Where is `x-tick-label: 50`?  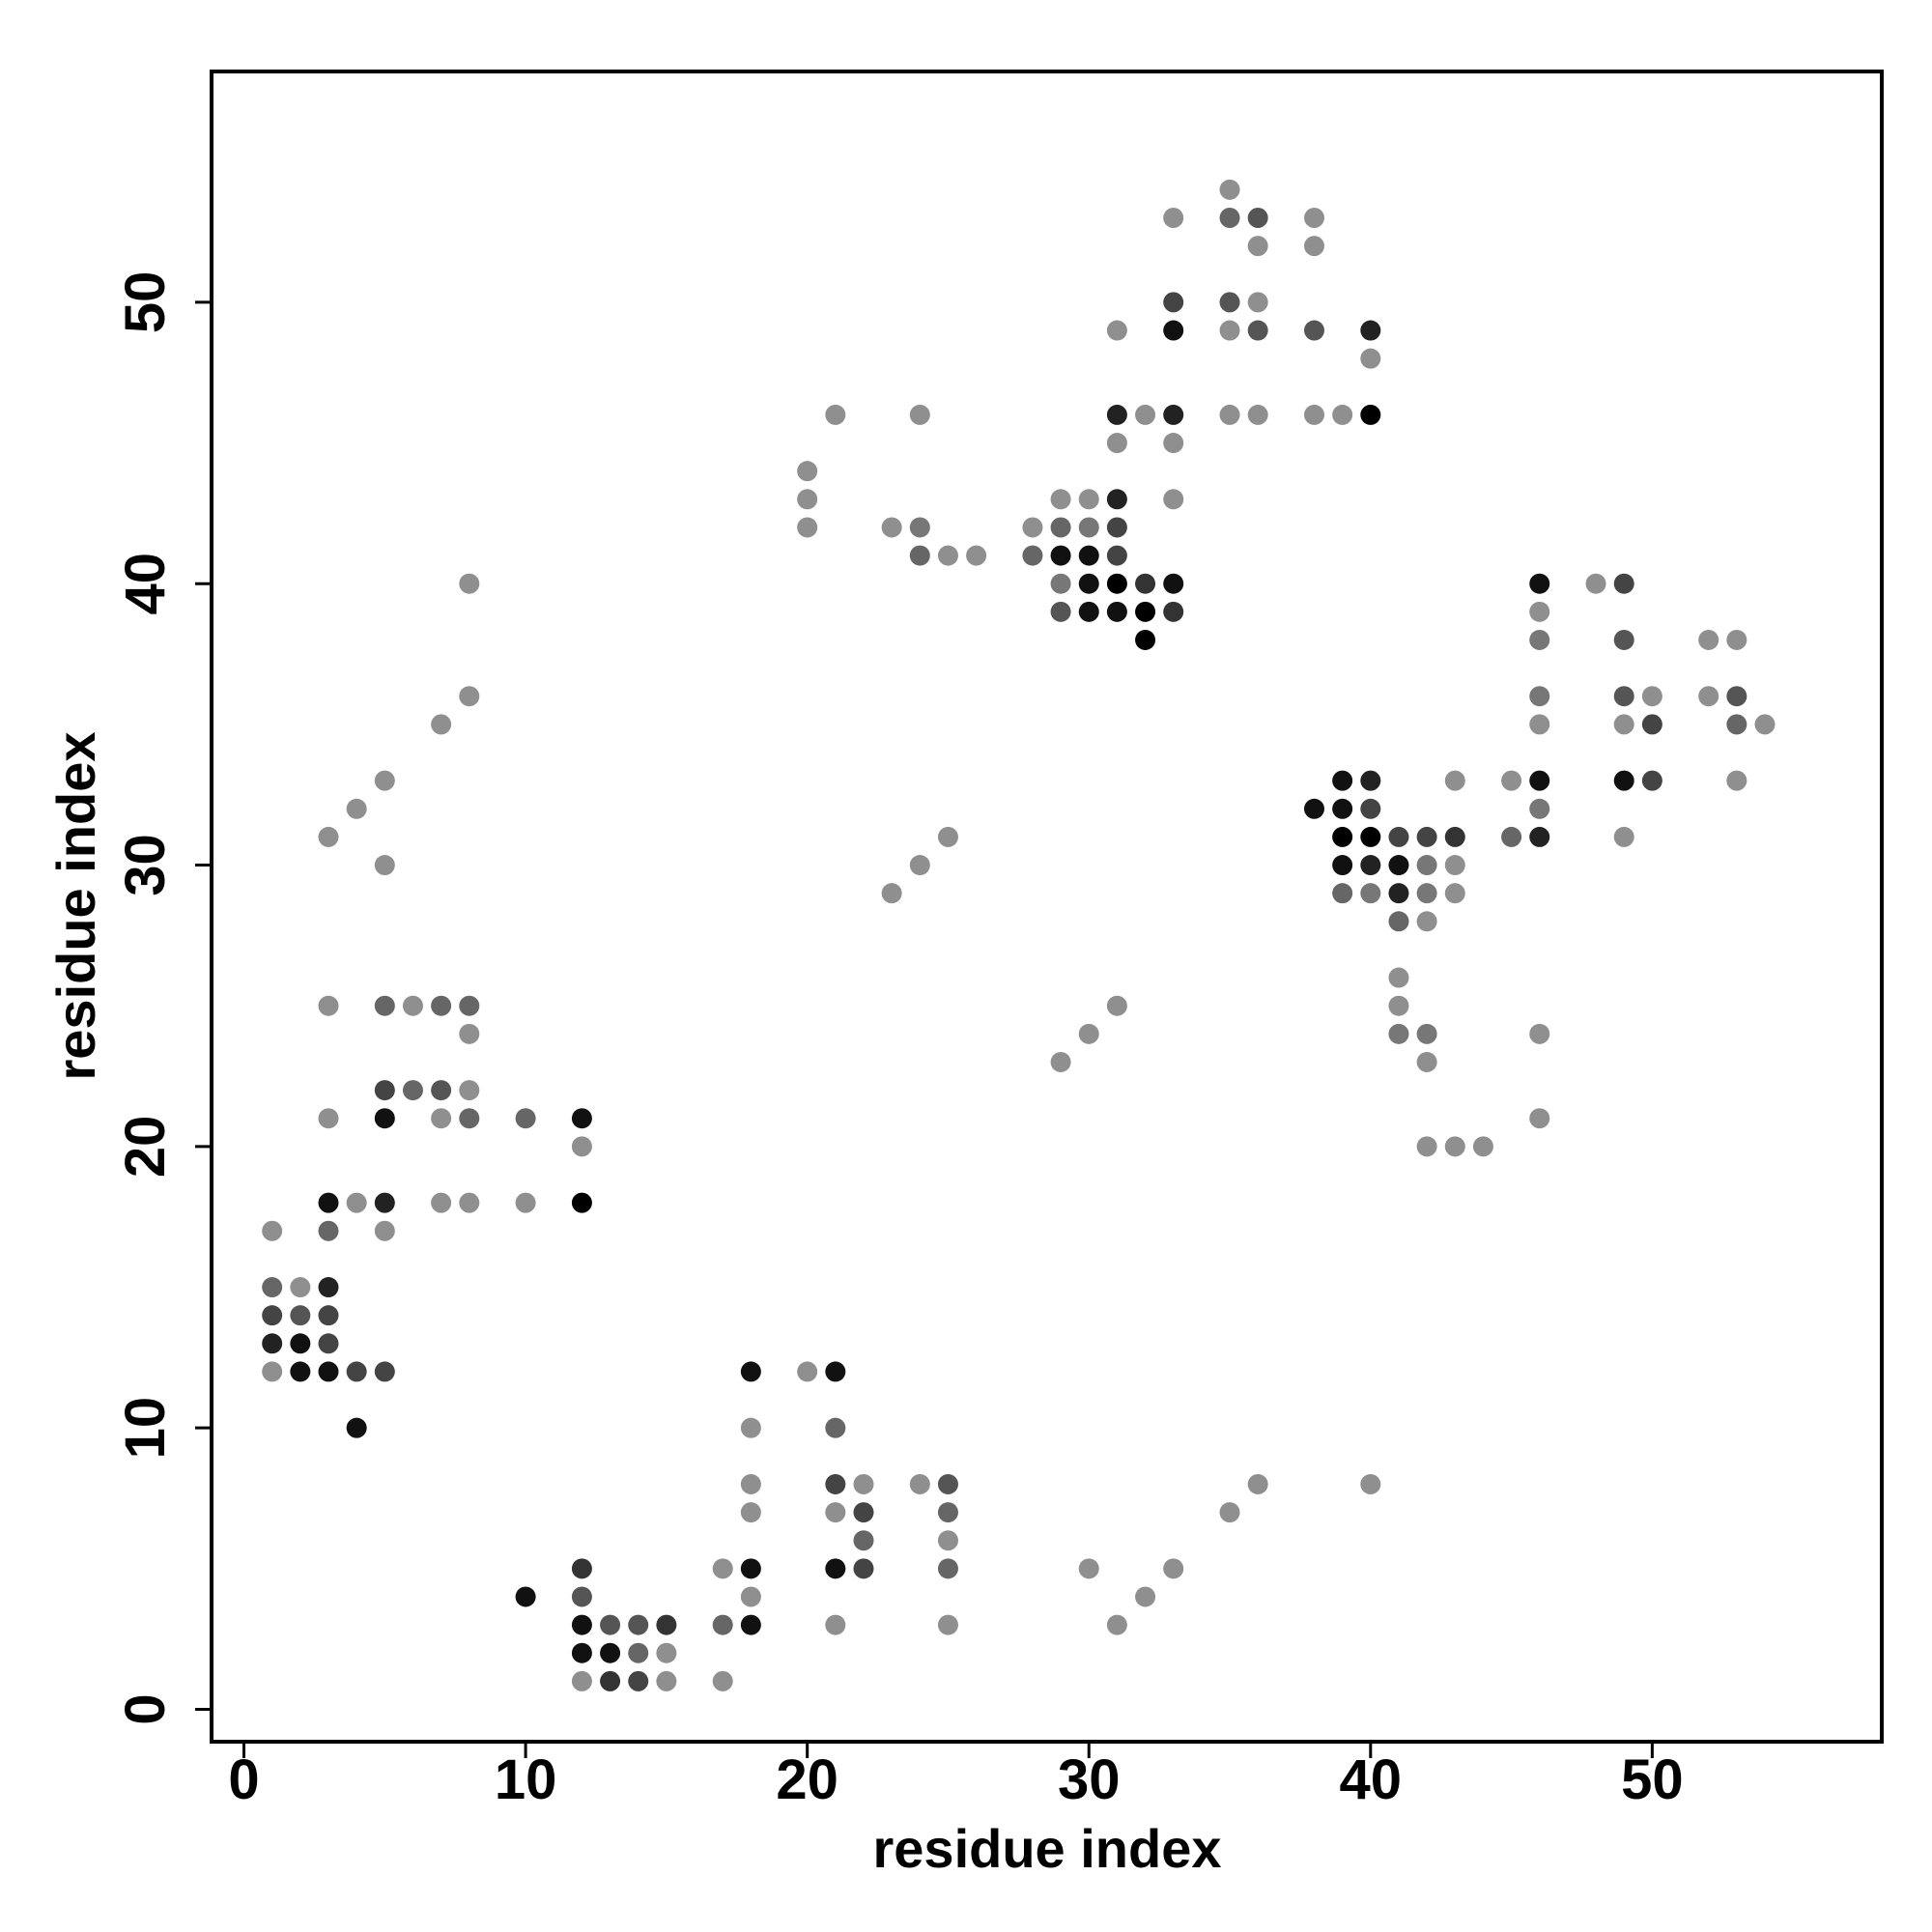
x-tick-label: 50 is located at coordinates (1652, 1779).